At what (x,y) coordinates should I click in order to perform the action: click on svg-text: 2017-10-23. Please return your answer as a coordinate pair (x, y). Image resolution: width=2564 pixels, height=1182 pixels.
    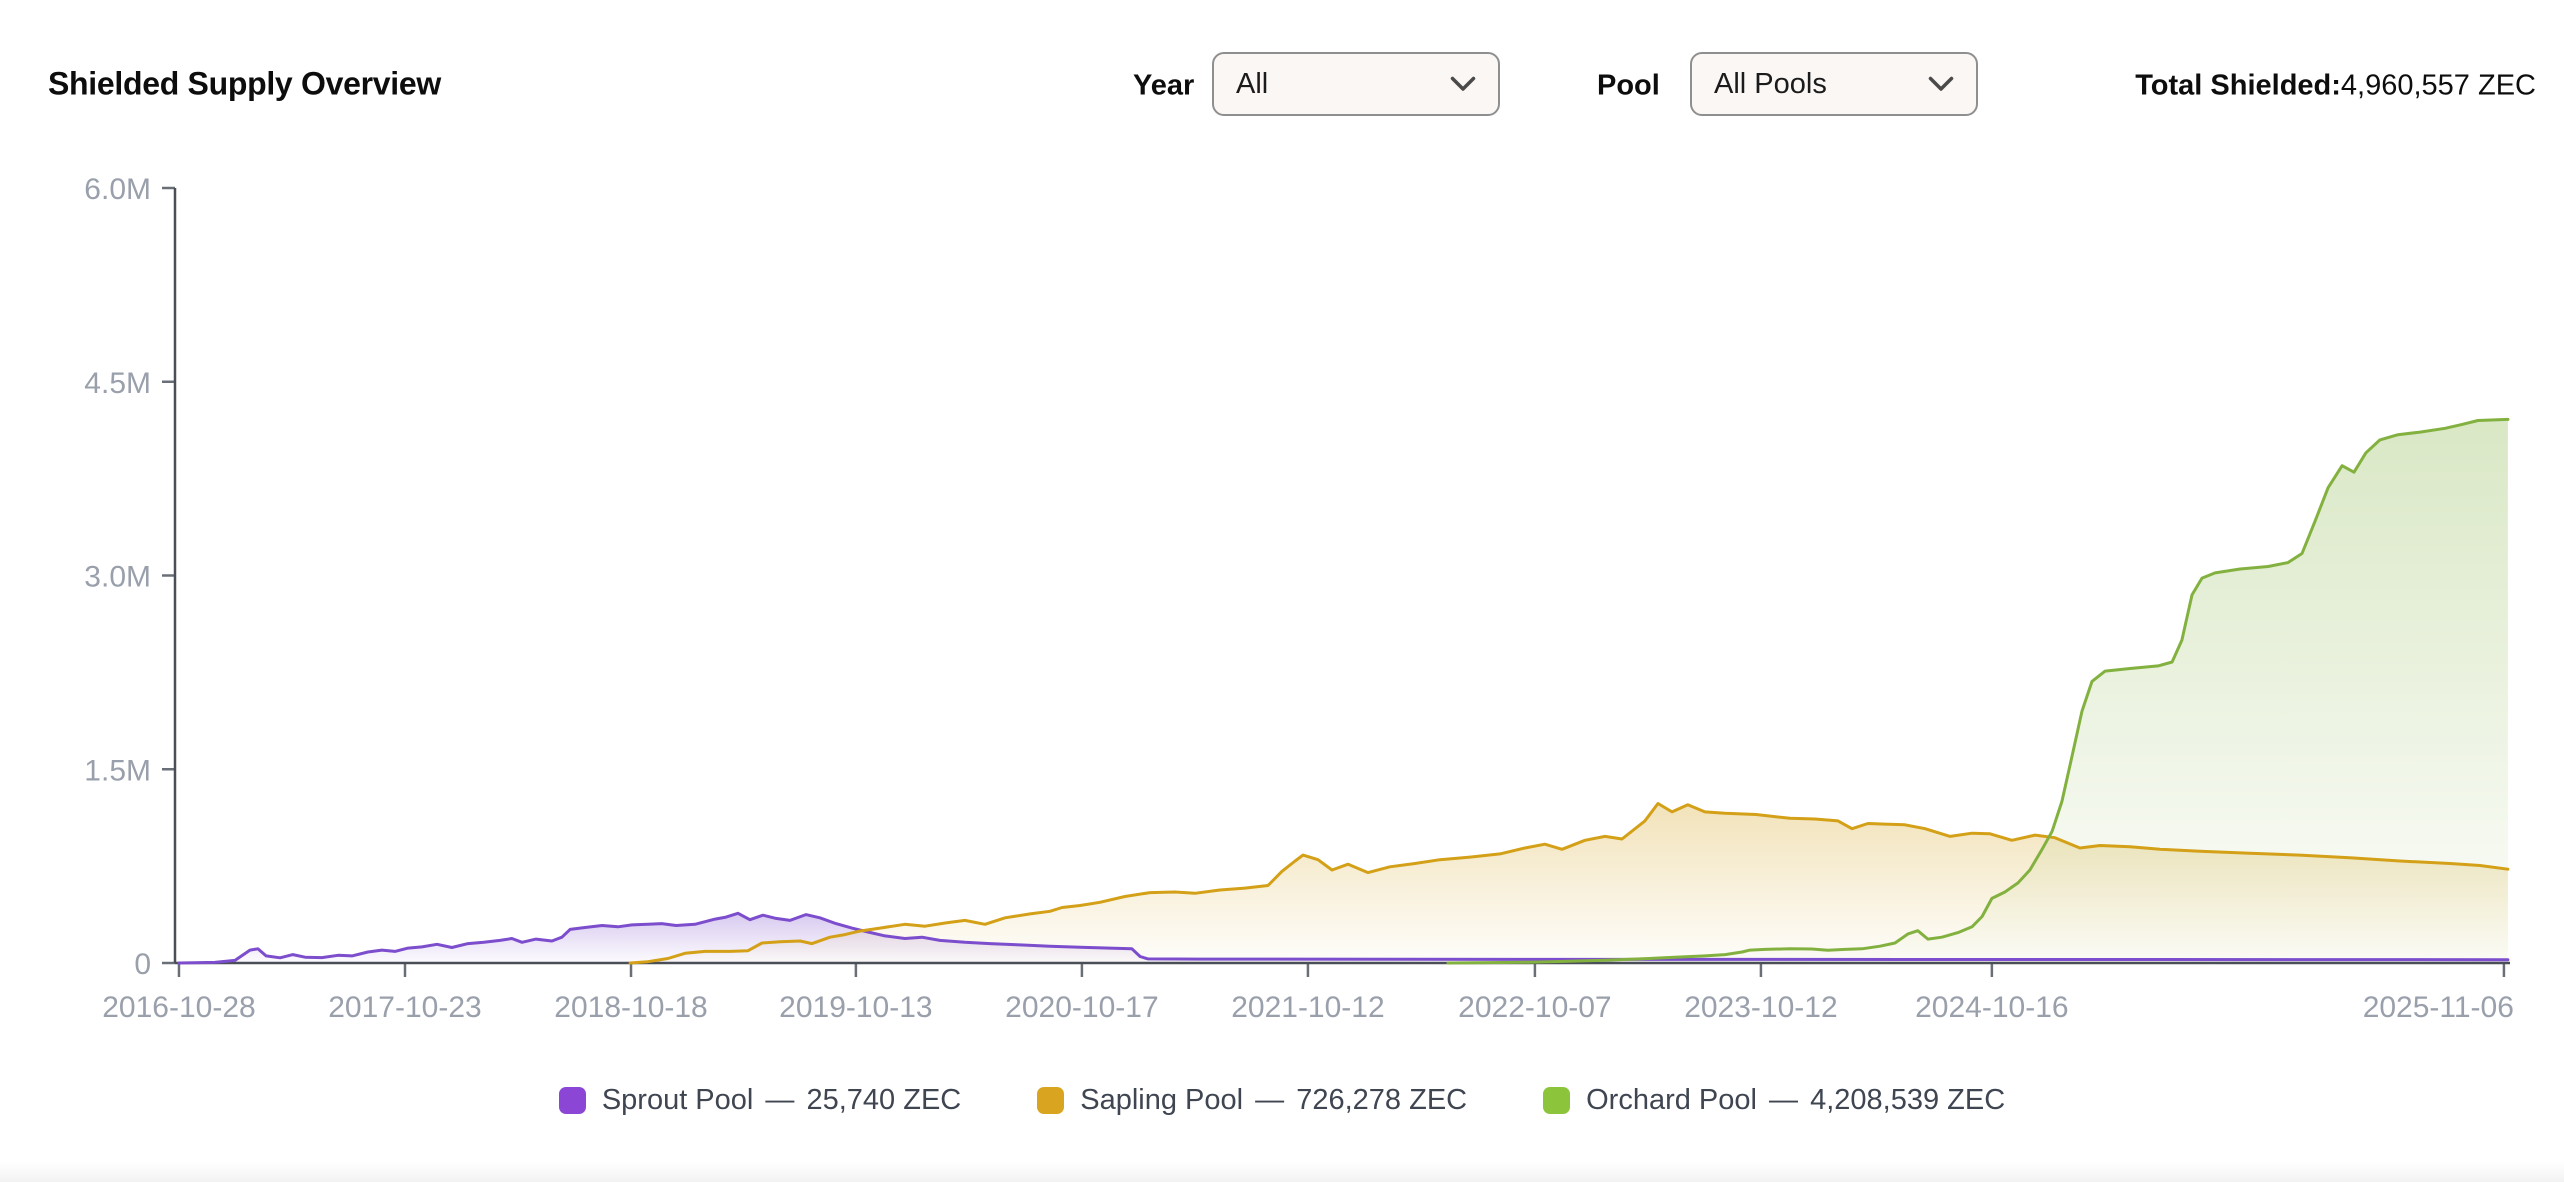
    Looking at the image, I should click on (404, 1007).